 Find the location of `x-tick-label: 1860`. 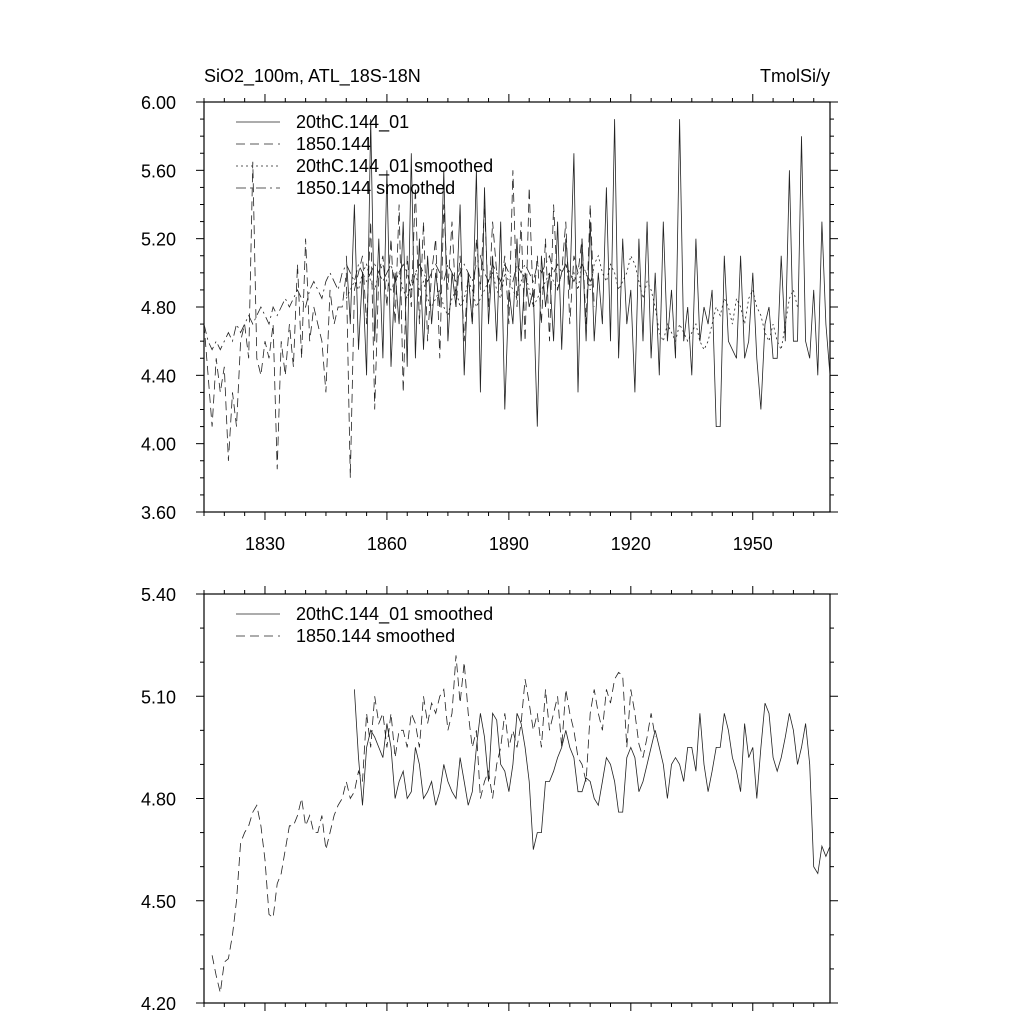

x-tick-label: 1860 is located at coordinates (387, 544).